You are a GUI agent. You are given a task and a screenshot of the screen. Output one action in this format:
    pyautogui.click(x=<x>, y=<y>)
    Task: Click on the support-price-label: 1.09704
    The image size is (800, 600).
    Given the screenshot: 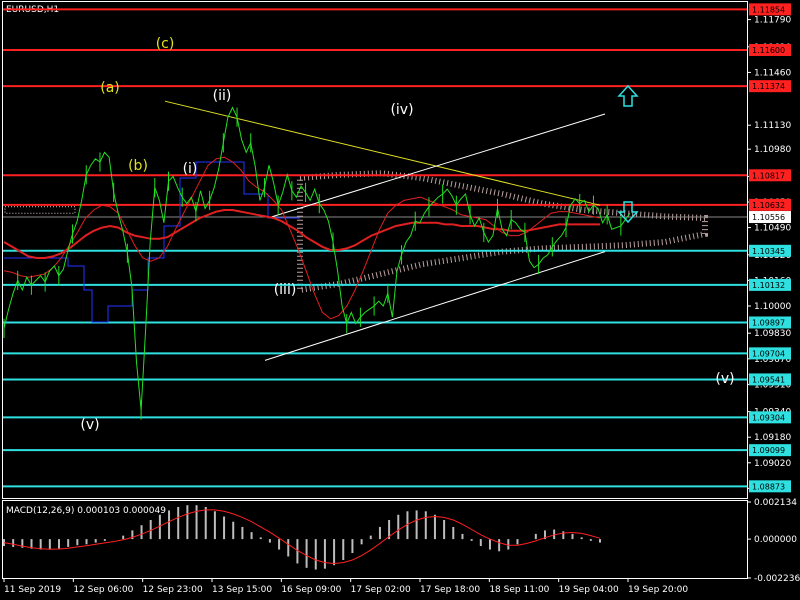 What is the action you would take?
    pyautogui.click(x=768, y=353)
    